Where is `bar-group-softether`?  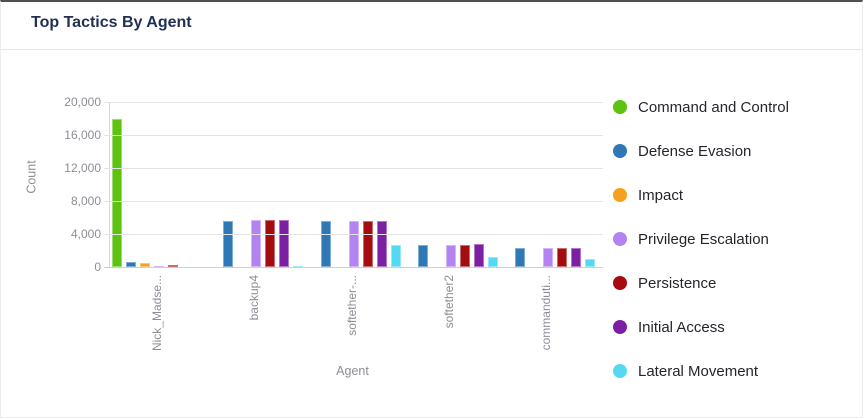
bar-group-softether is located at coordinates (353, 184).